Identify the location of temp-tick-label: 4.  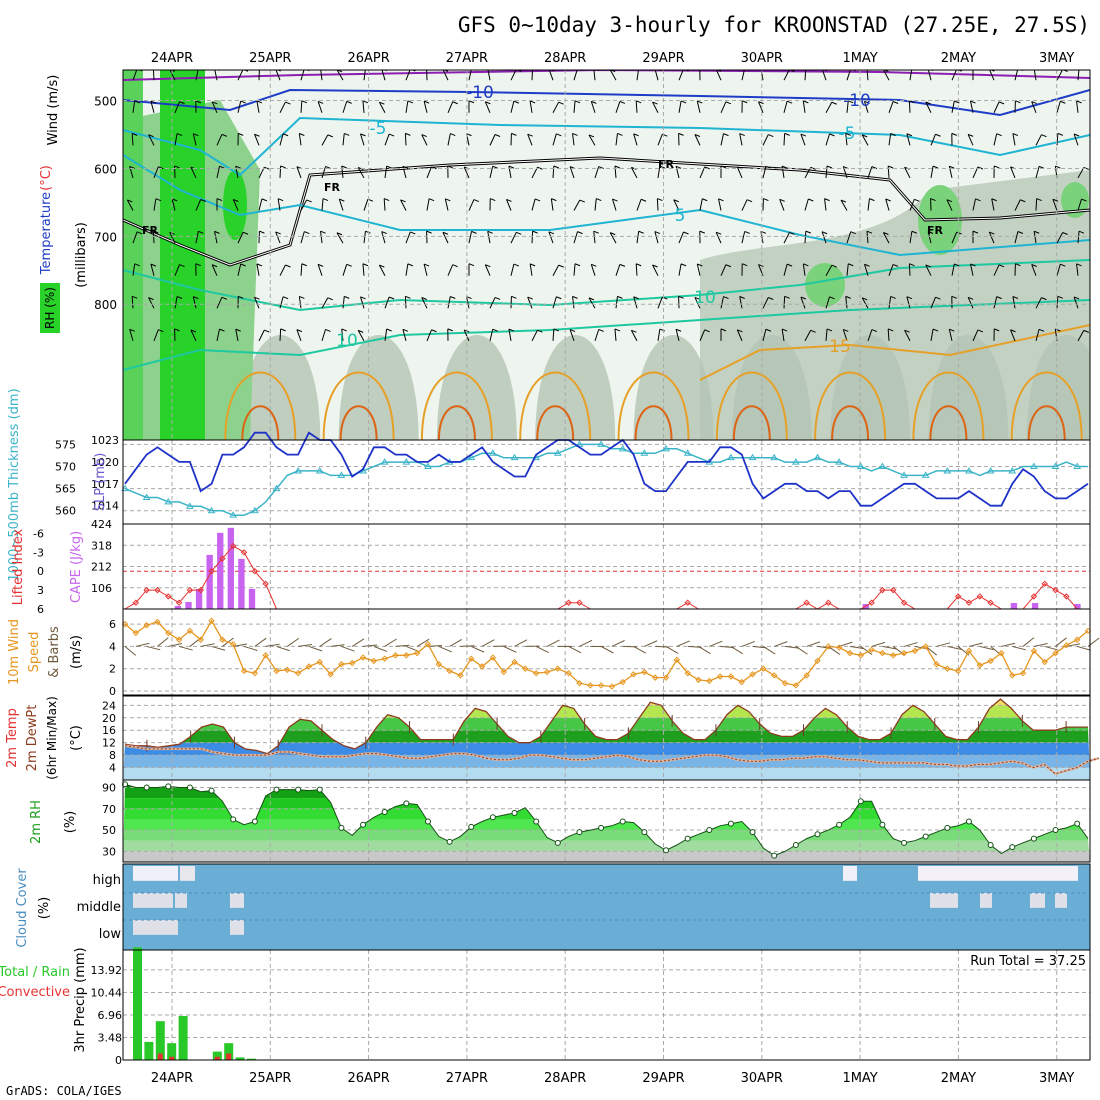
(112, 768).